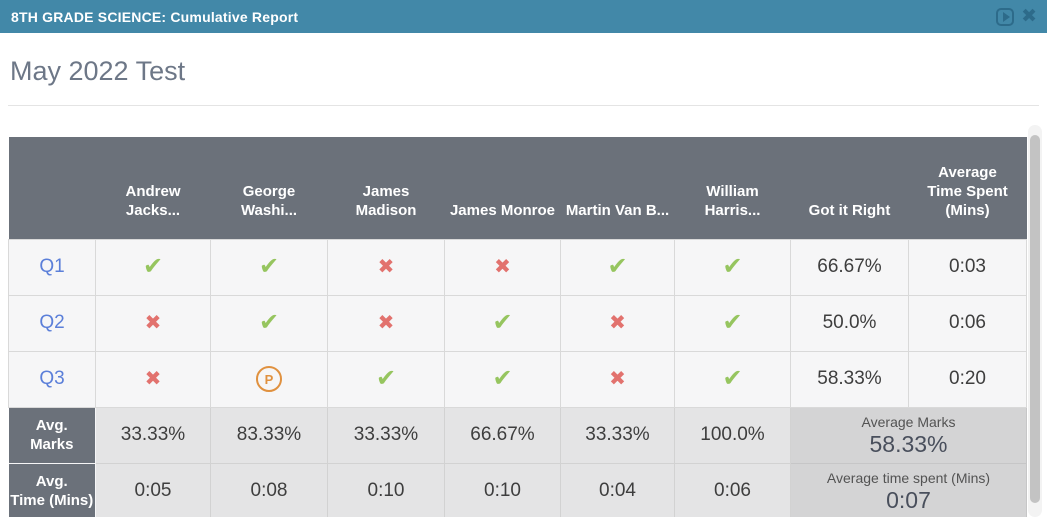 The image size is (1047, 517). What do you see at coordinates (52, 188) in the screenshot?
I see `corner-header` at bounding box center [52, 188].